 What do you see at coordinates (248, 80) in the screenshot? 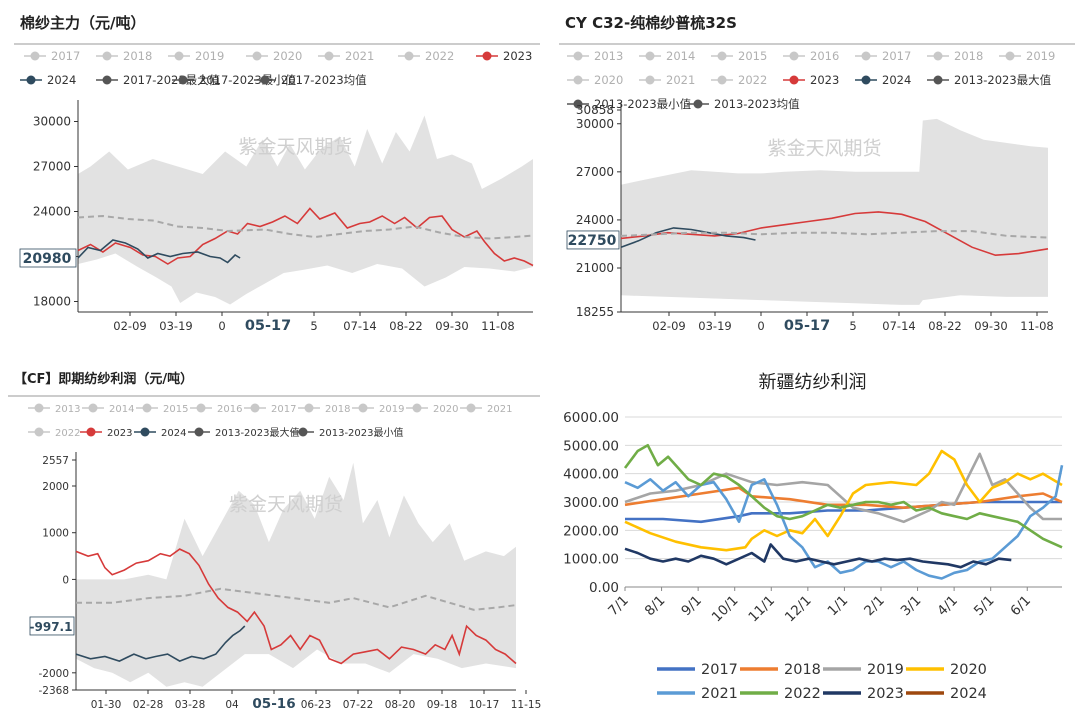
I see `legend-label: 2017-2023最小值` at bounding box center [248, 80].